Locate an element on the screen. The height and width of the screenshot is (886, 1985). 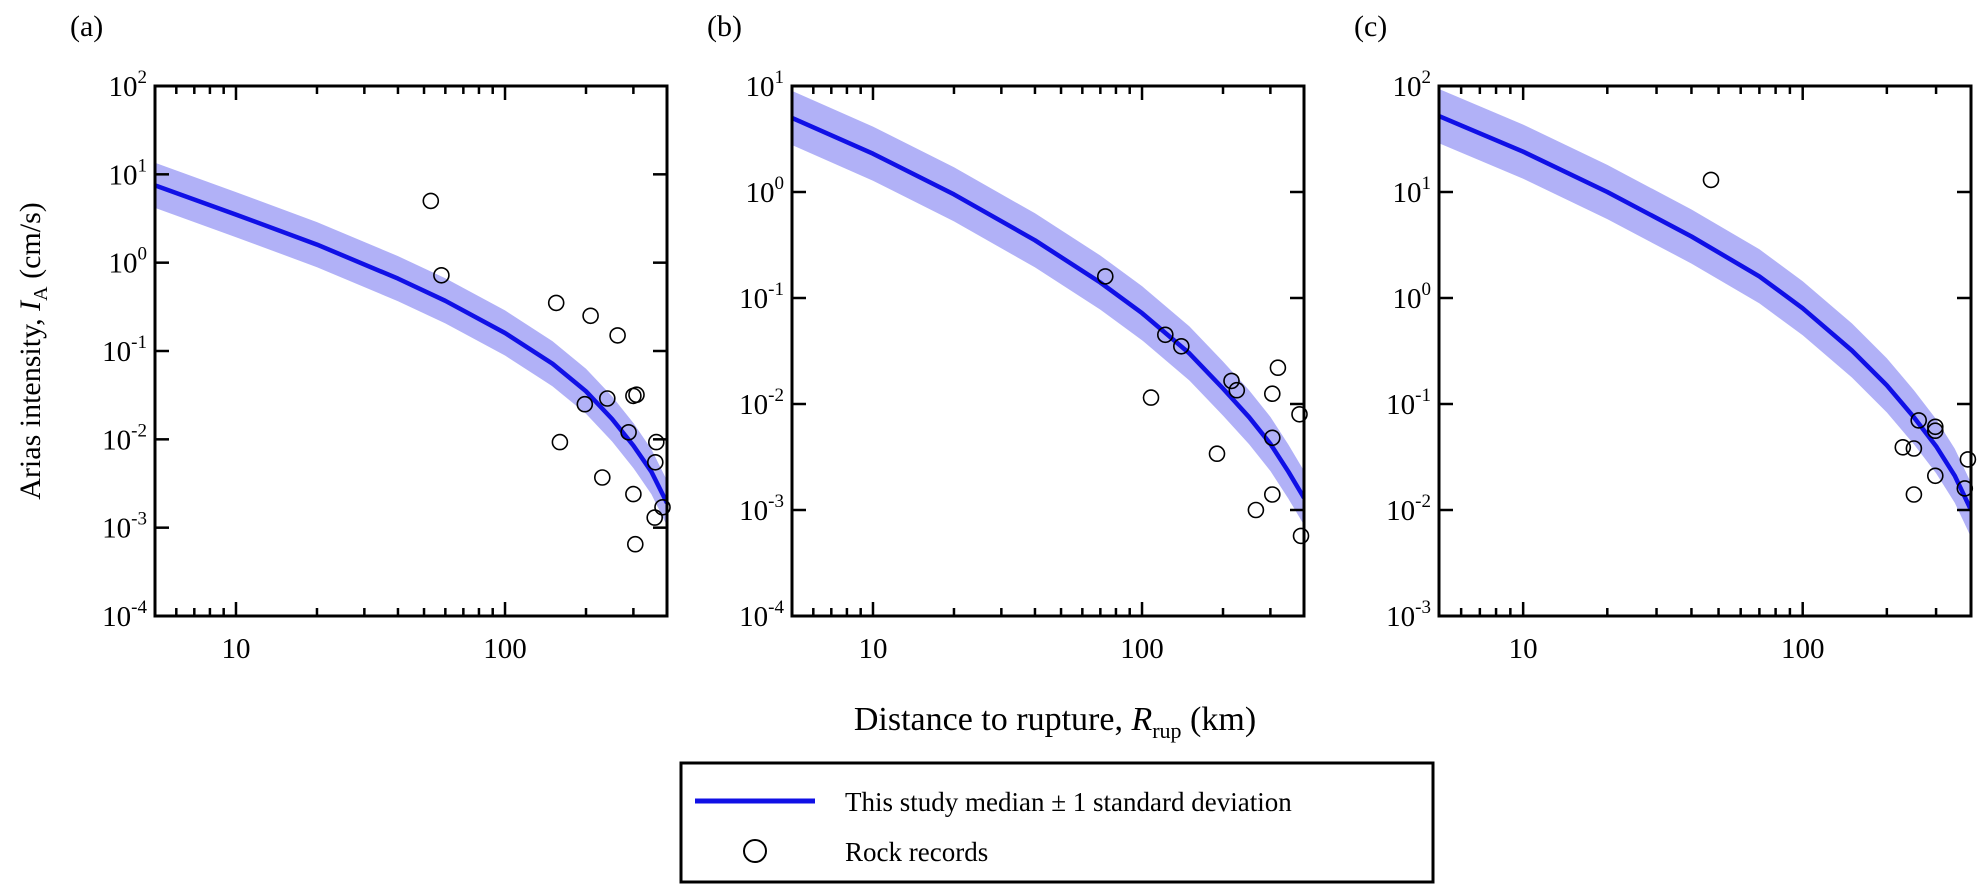
panel-label: (b) is located at coordinates (724, 26).